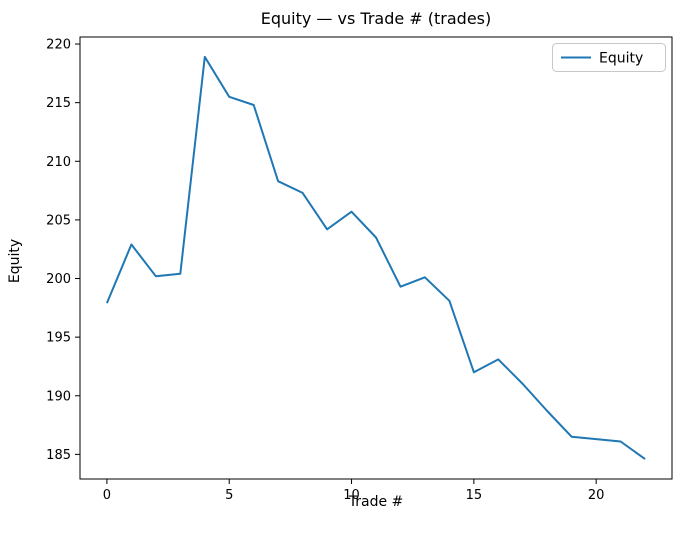 This screenshot has height=546, width=687. Describe the element at coordinates (58, 45) in the screenshot. I see `y-tick-label: 220` at that location.